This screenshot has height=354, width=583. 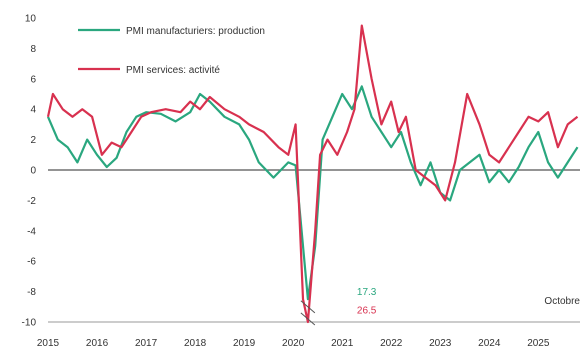 What do you see at coordinates (469, 301) in the screenshot?
I see `annotations: 17.3 26.5 Octobre` at bounding box center [469, 301].